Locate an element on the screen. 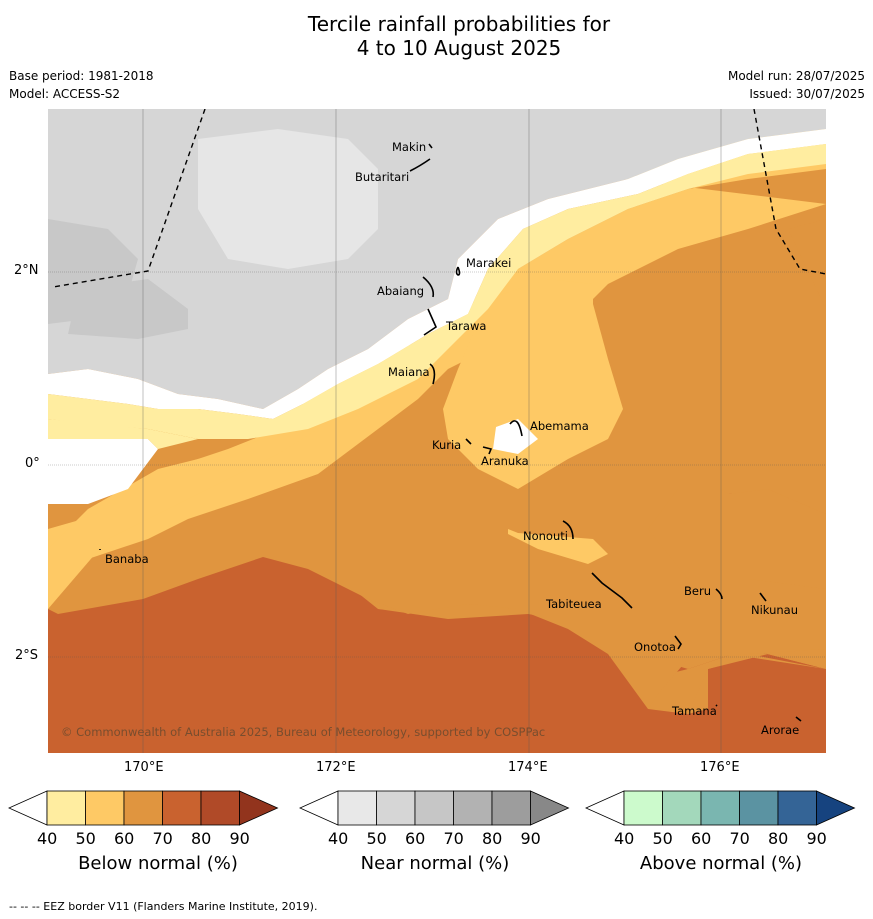  island-marakei is located at coordinates (458, 271).